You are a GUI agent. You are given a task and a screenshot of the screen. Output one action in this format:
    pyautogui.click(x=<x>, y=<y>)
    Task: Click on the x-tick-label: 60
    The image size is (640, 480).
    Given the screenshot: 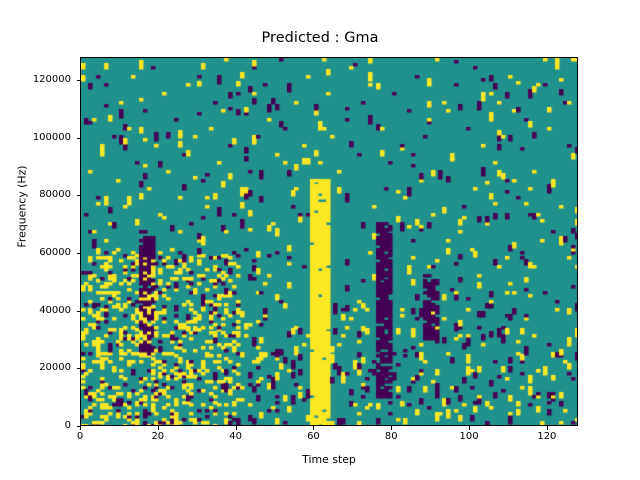 What is the action you would take?
    pyautogui.click(x=313, y=436)
    